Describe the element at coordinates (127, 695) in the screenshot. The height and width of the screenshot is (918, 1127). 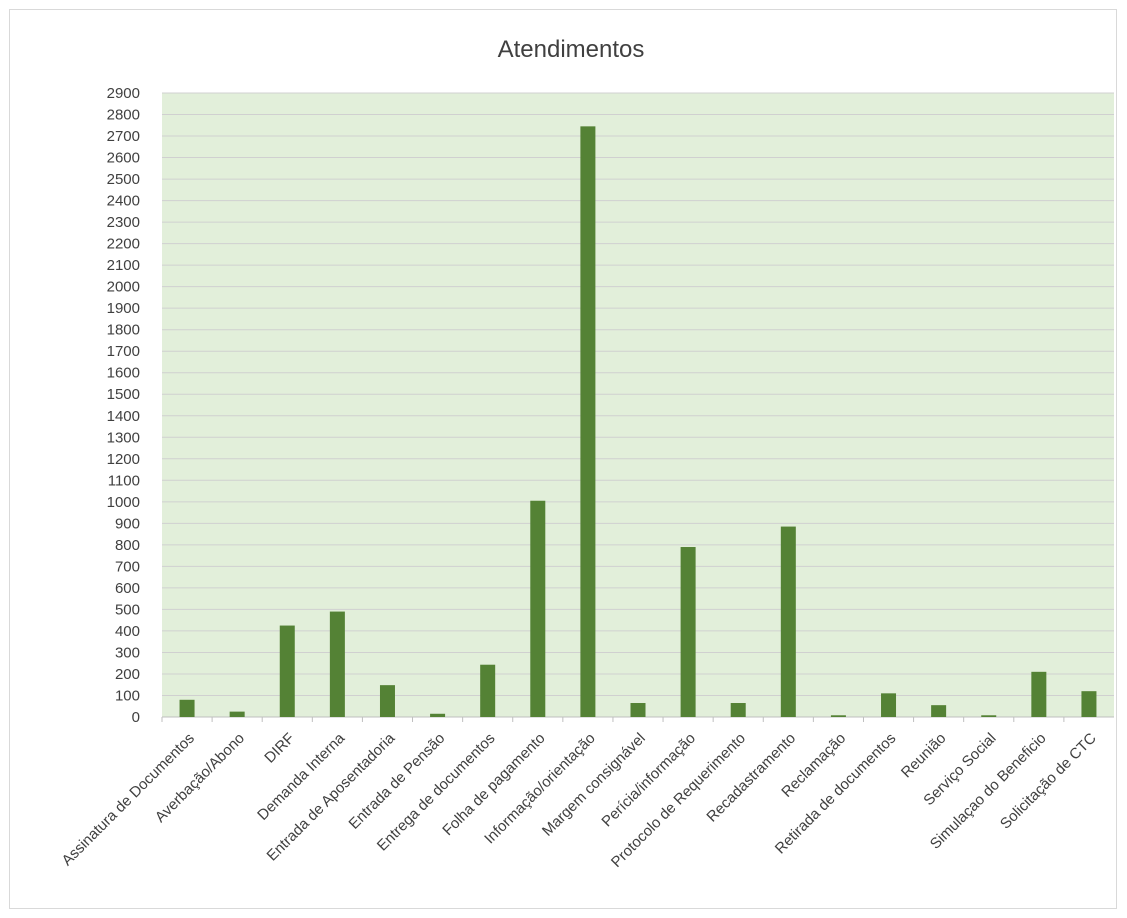
I see `y-tick-label: 100` at that location.